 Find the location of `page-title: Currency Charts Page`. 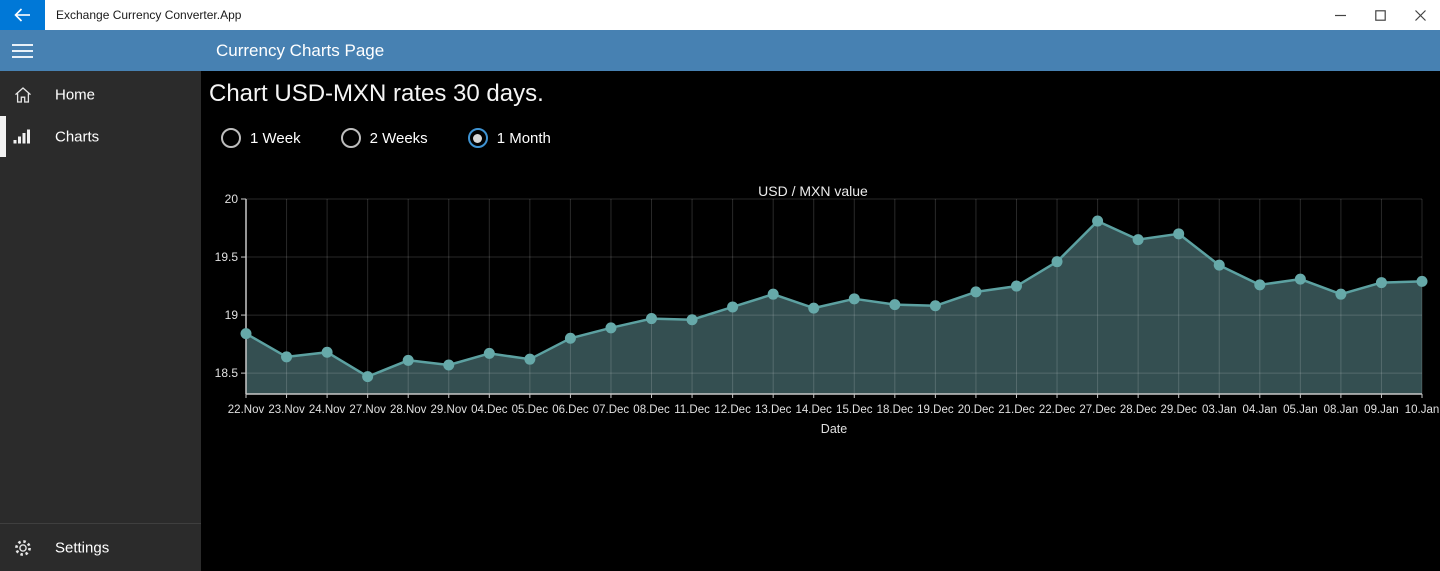

page-title: Currency Charts Page is located at coordinates (300, 50).